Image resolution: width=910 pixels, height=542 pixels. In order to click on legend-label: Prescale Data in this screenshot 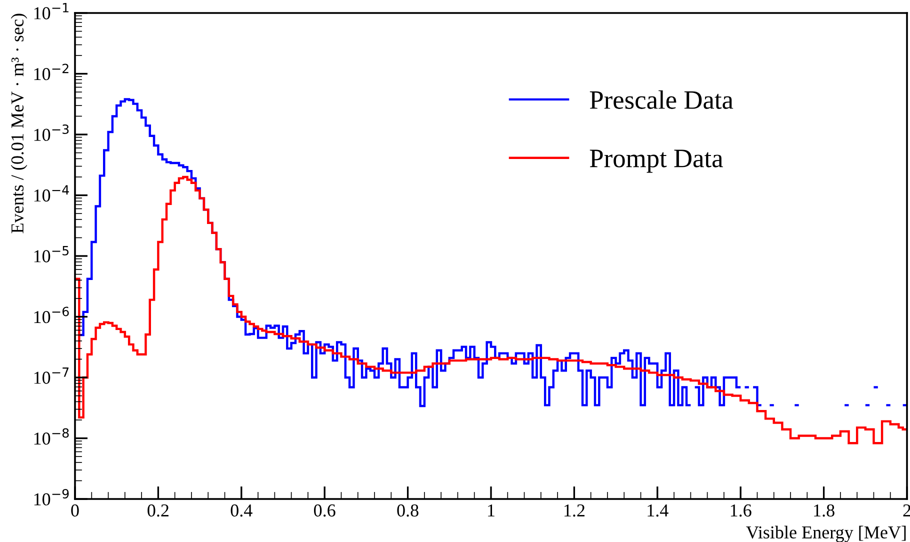, I will do `click(662, 99)`.